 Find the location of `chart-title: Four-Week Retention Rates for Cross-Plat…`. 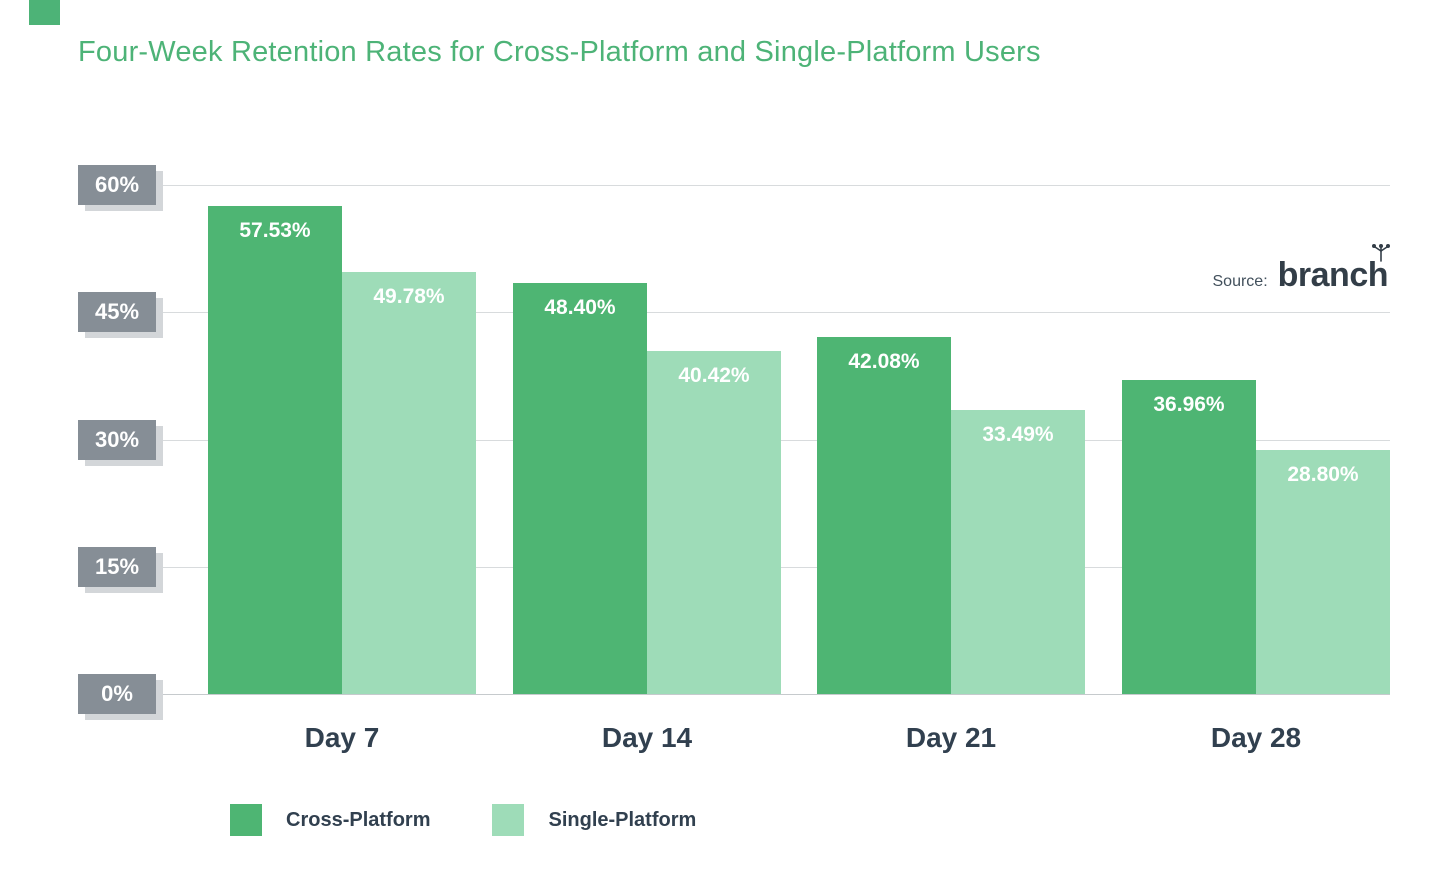

chart-title: Four-Week Retention Rates for Cross-Plat… is located at coordinates (559, 52).